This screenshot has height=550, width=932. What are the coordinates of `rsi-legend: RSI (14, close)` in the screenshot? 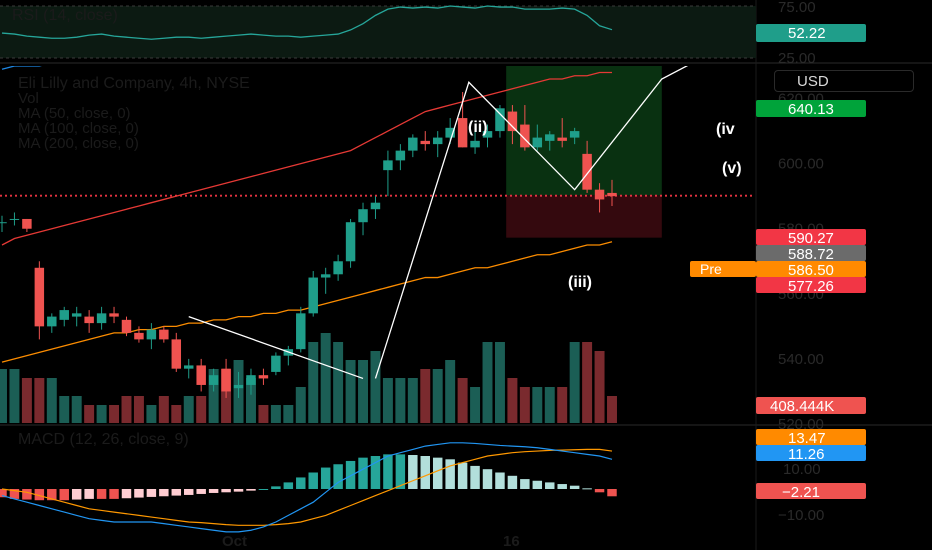 It's located at (65, 15).